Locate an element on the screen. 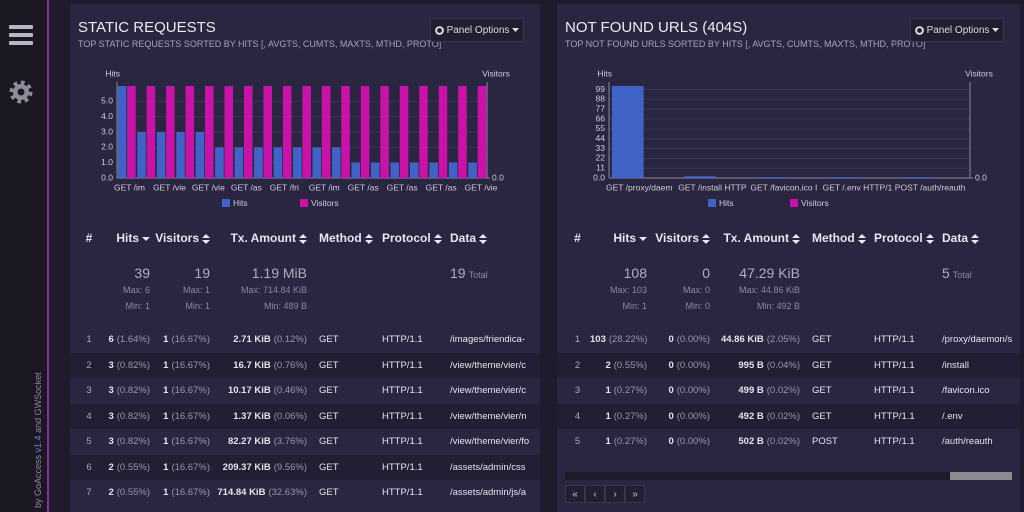 This screenshot has width=1024, height=512. column-title: Tx. Amount is located at coordinates (263, 238).